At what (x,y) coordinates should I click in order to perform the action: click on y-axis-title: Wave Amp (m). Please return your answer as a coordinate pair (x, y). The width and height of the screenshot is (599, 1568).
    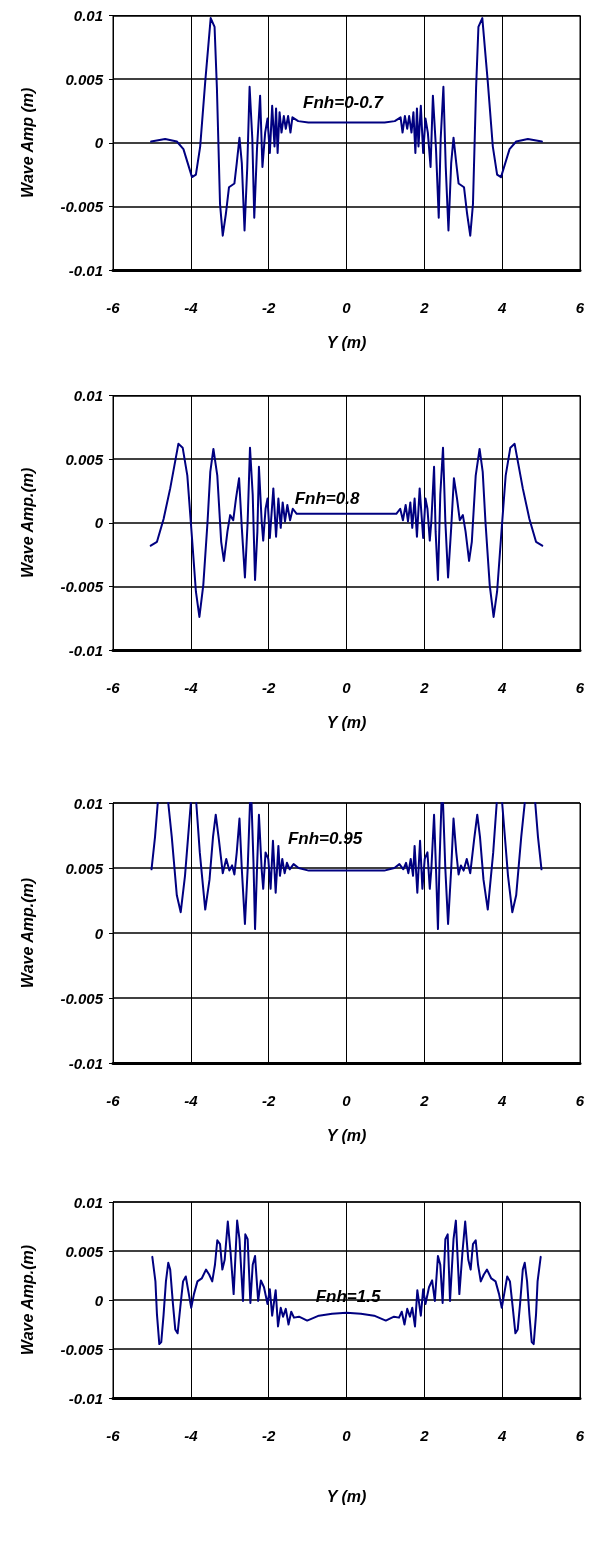
    Looking at the image, I should click on (27, 142).